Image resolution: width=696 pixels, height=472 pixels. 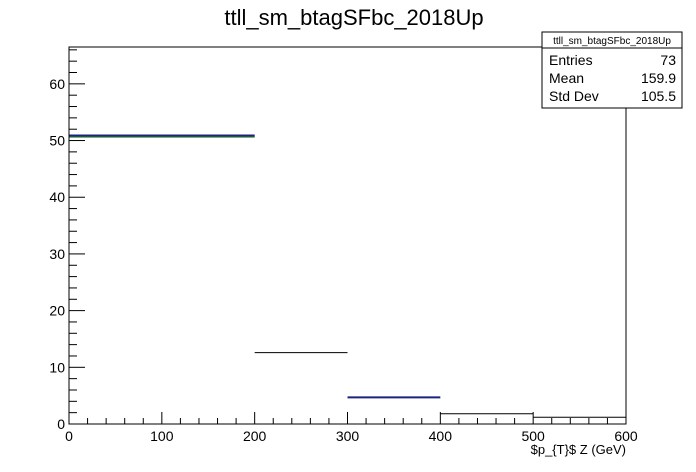 I want to click on y-tick-label: 30, so click(x=57, y=254).